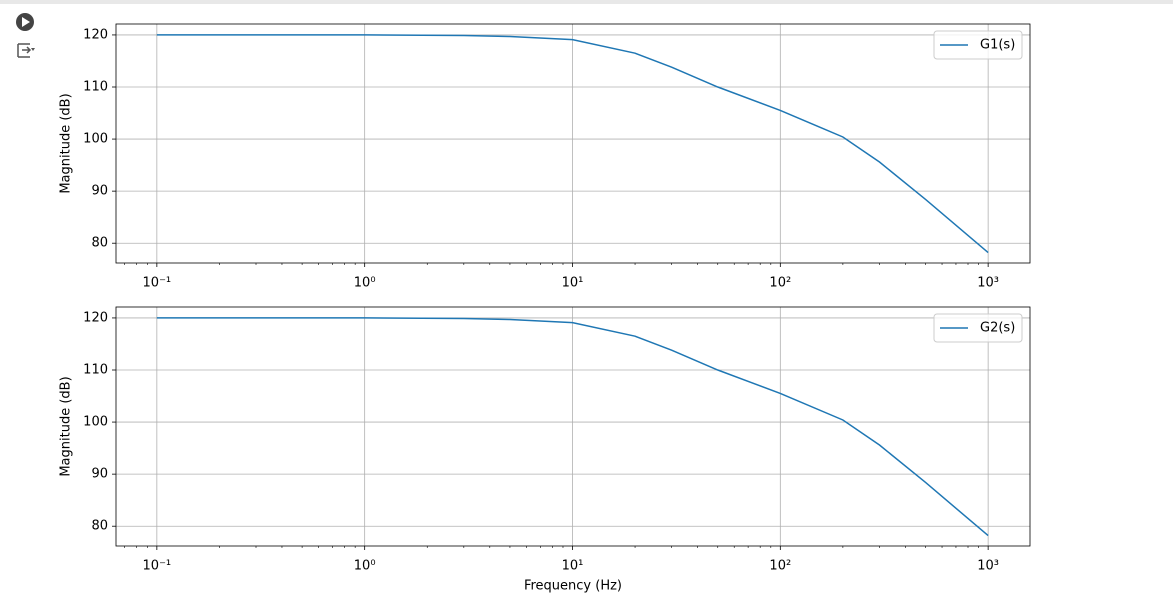  I want to click on legend: G2(s), so click(978, 328).